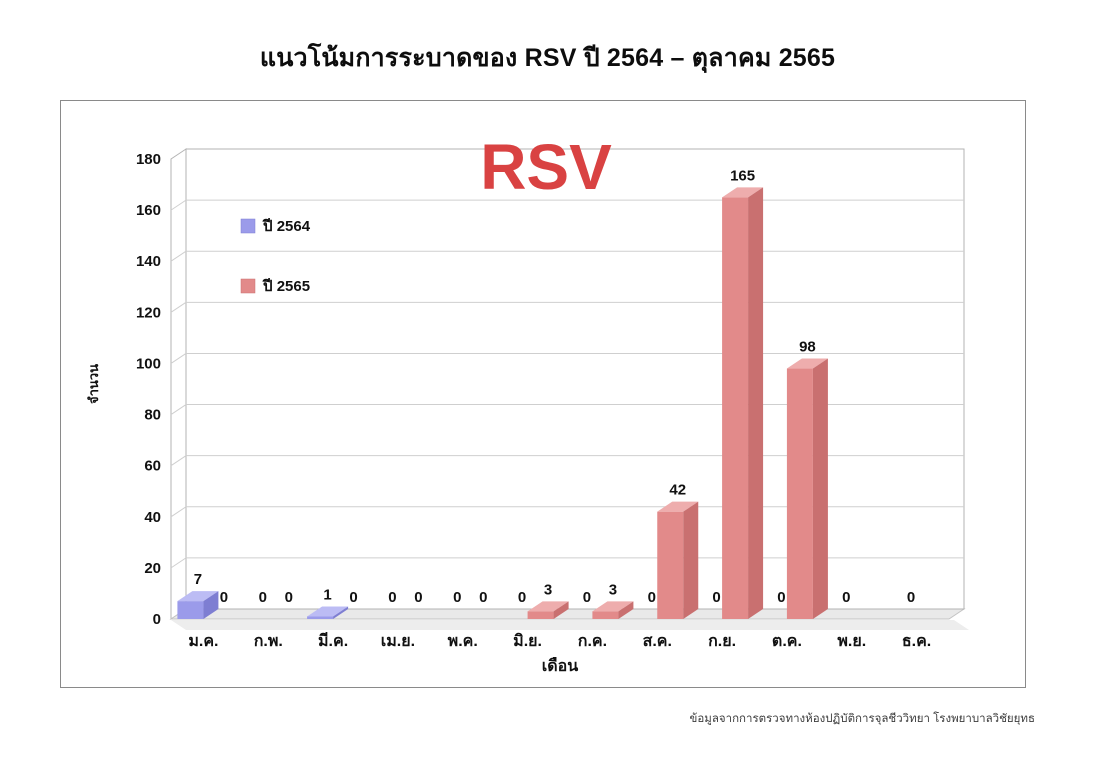 The image size is (1095, 773). I want to click on bar-series0-ม.ค., so click(198, 605).